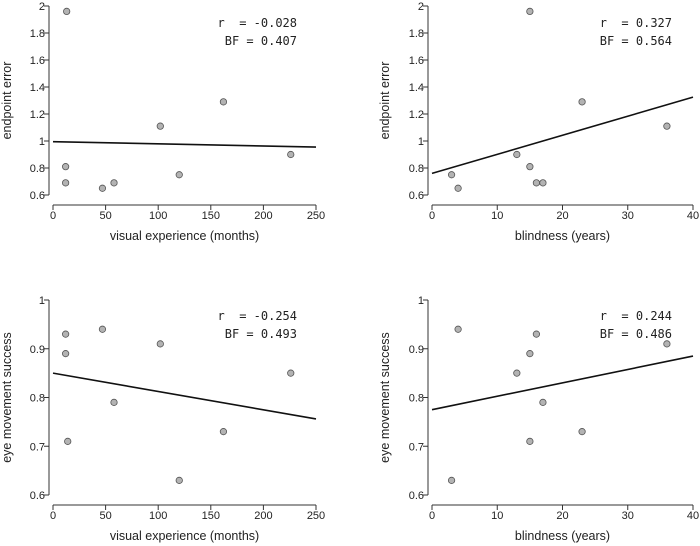 This screenshot has width=700, height=546. What do you see at coordinates (158, 216) in the screenshot?
I see `x-tick-label: 100` at bounding box center [158, 216].